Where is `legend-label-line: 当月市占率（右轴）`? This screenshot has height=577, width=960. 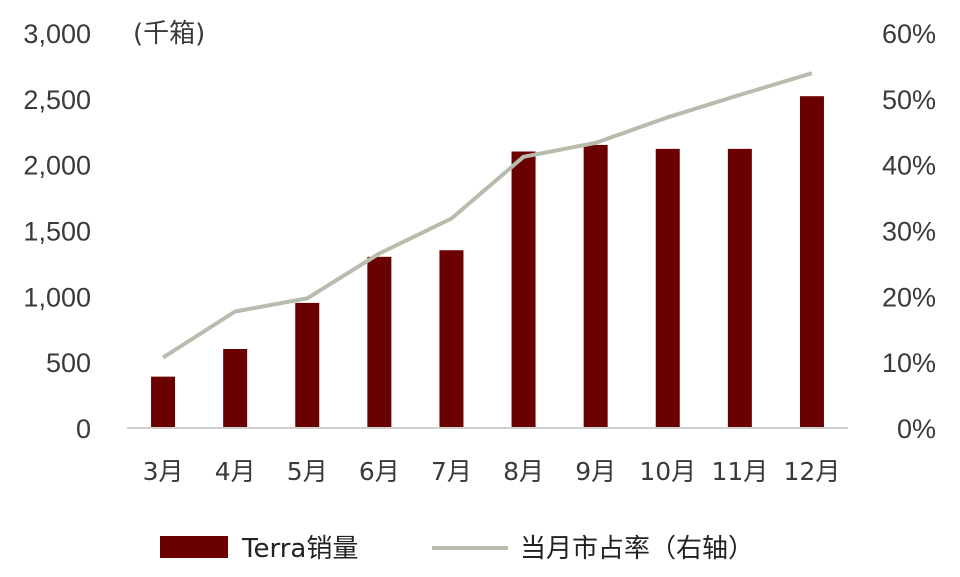 legend-label-line: 当月市占率（右轴） is located at coordinates (637, 549).